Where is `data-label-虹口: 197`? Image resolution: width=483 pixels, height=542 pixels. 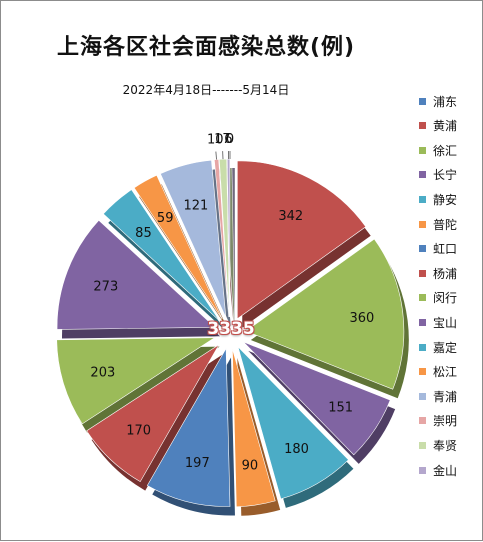
data-label-虹口: 197 is located at coordinates (197, 463).